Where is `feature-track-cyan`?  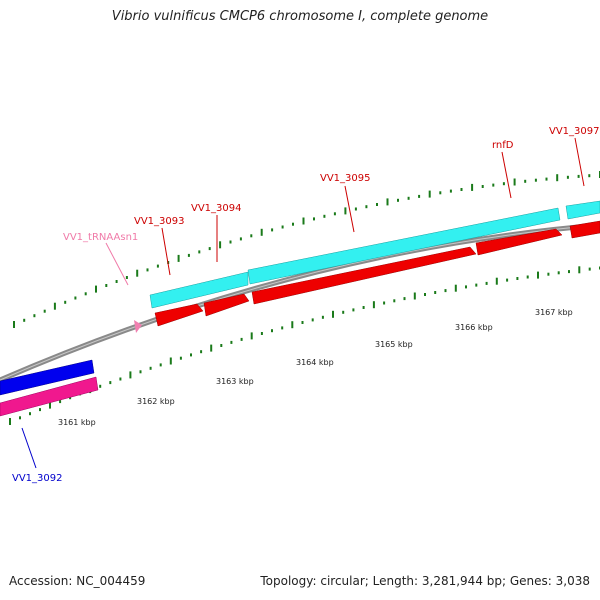 feature-track-cyan is located at coordinates (374, 254).